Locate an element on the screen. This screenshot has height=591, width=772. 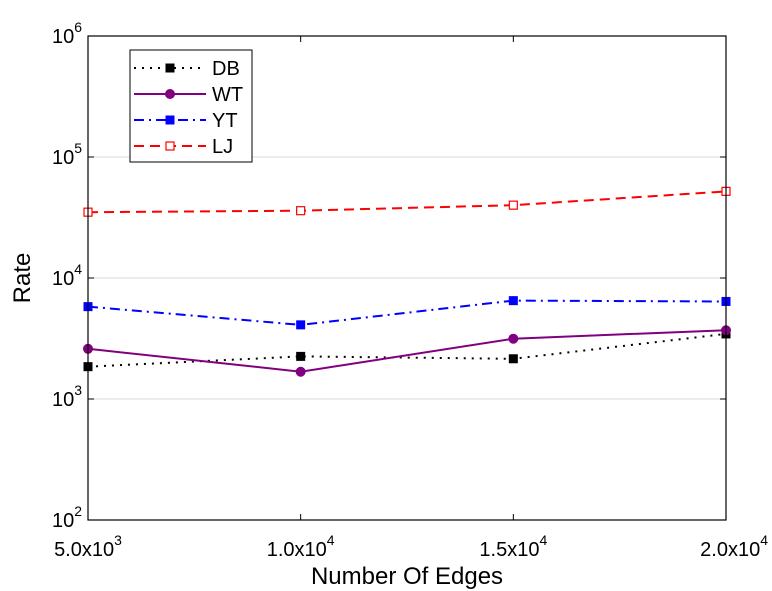
y-tick-label: 10² is located at coordinates (67, 517).